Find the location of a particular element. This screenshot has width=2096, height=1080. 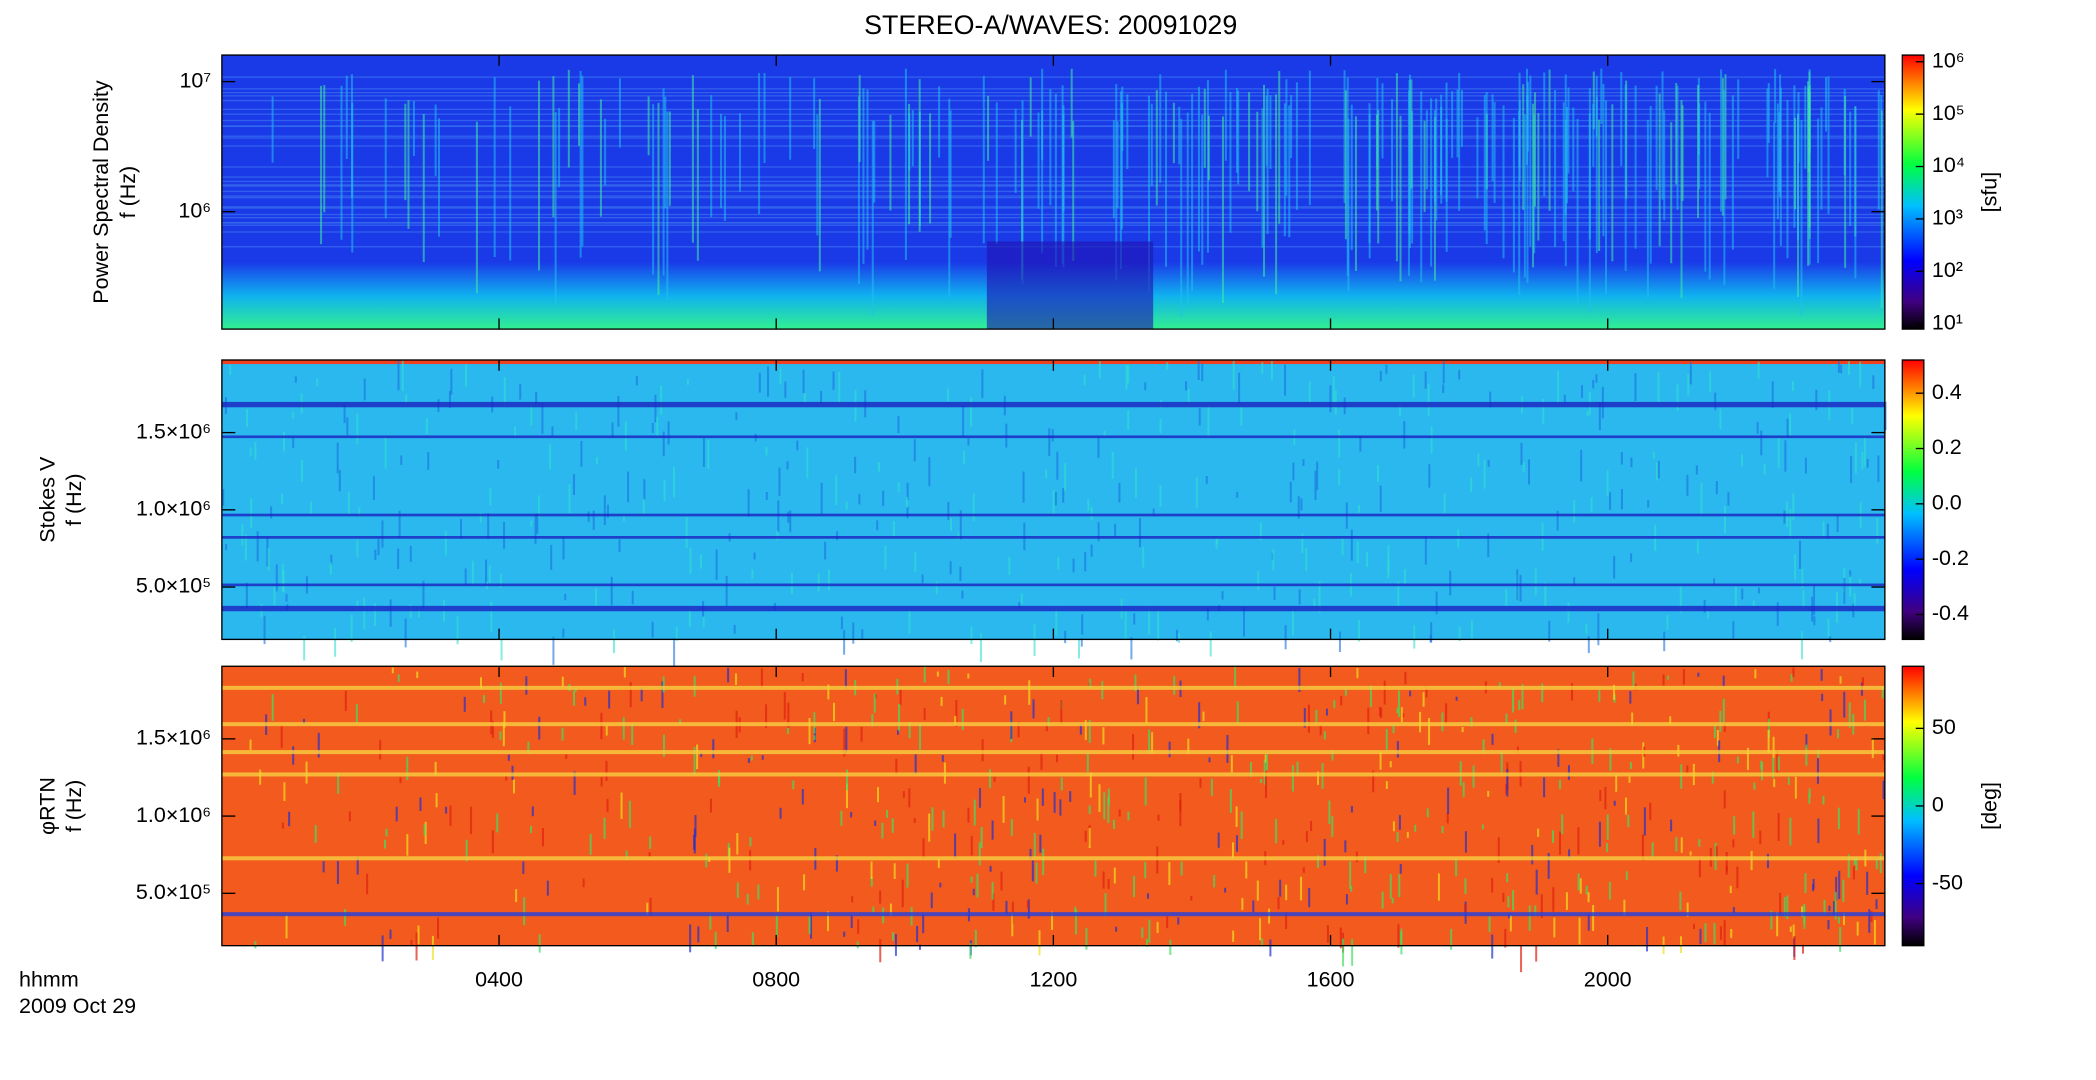

colorbar is located at coordinates (1913, 500).